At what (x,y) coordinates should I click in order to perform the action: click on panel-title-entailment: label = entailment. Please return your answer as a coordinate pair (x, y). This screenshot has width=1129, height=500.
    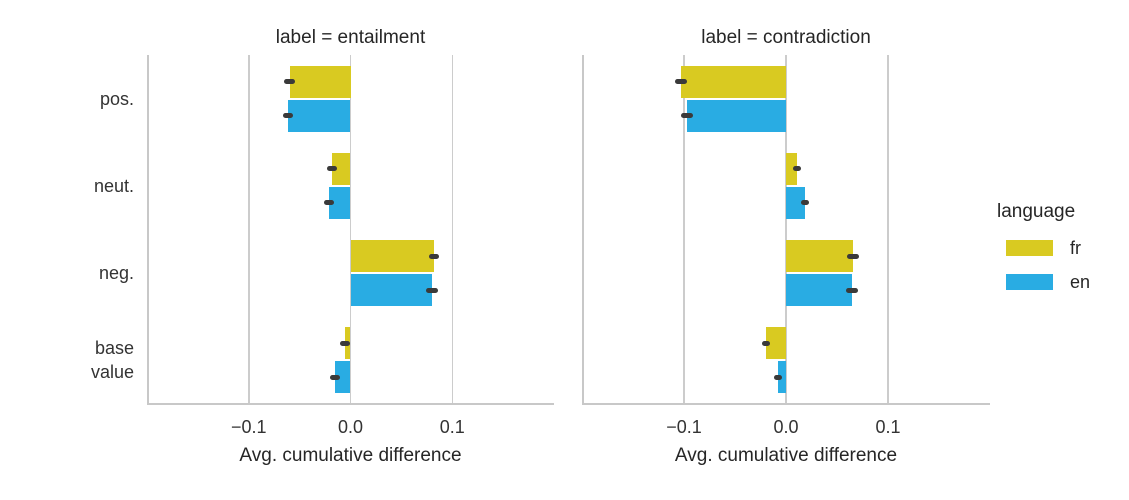
    Looking at the image, I should click on (350, 37).